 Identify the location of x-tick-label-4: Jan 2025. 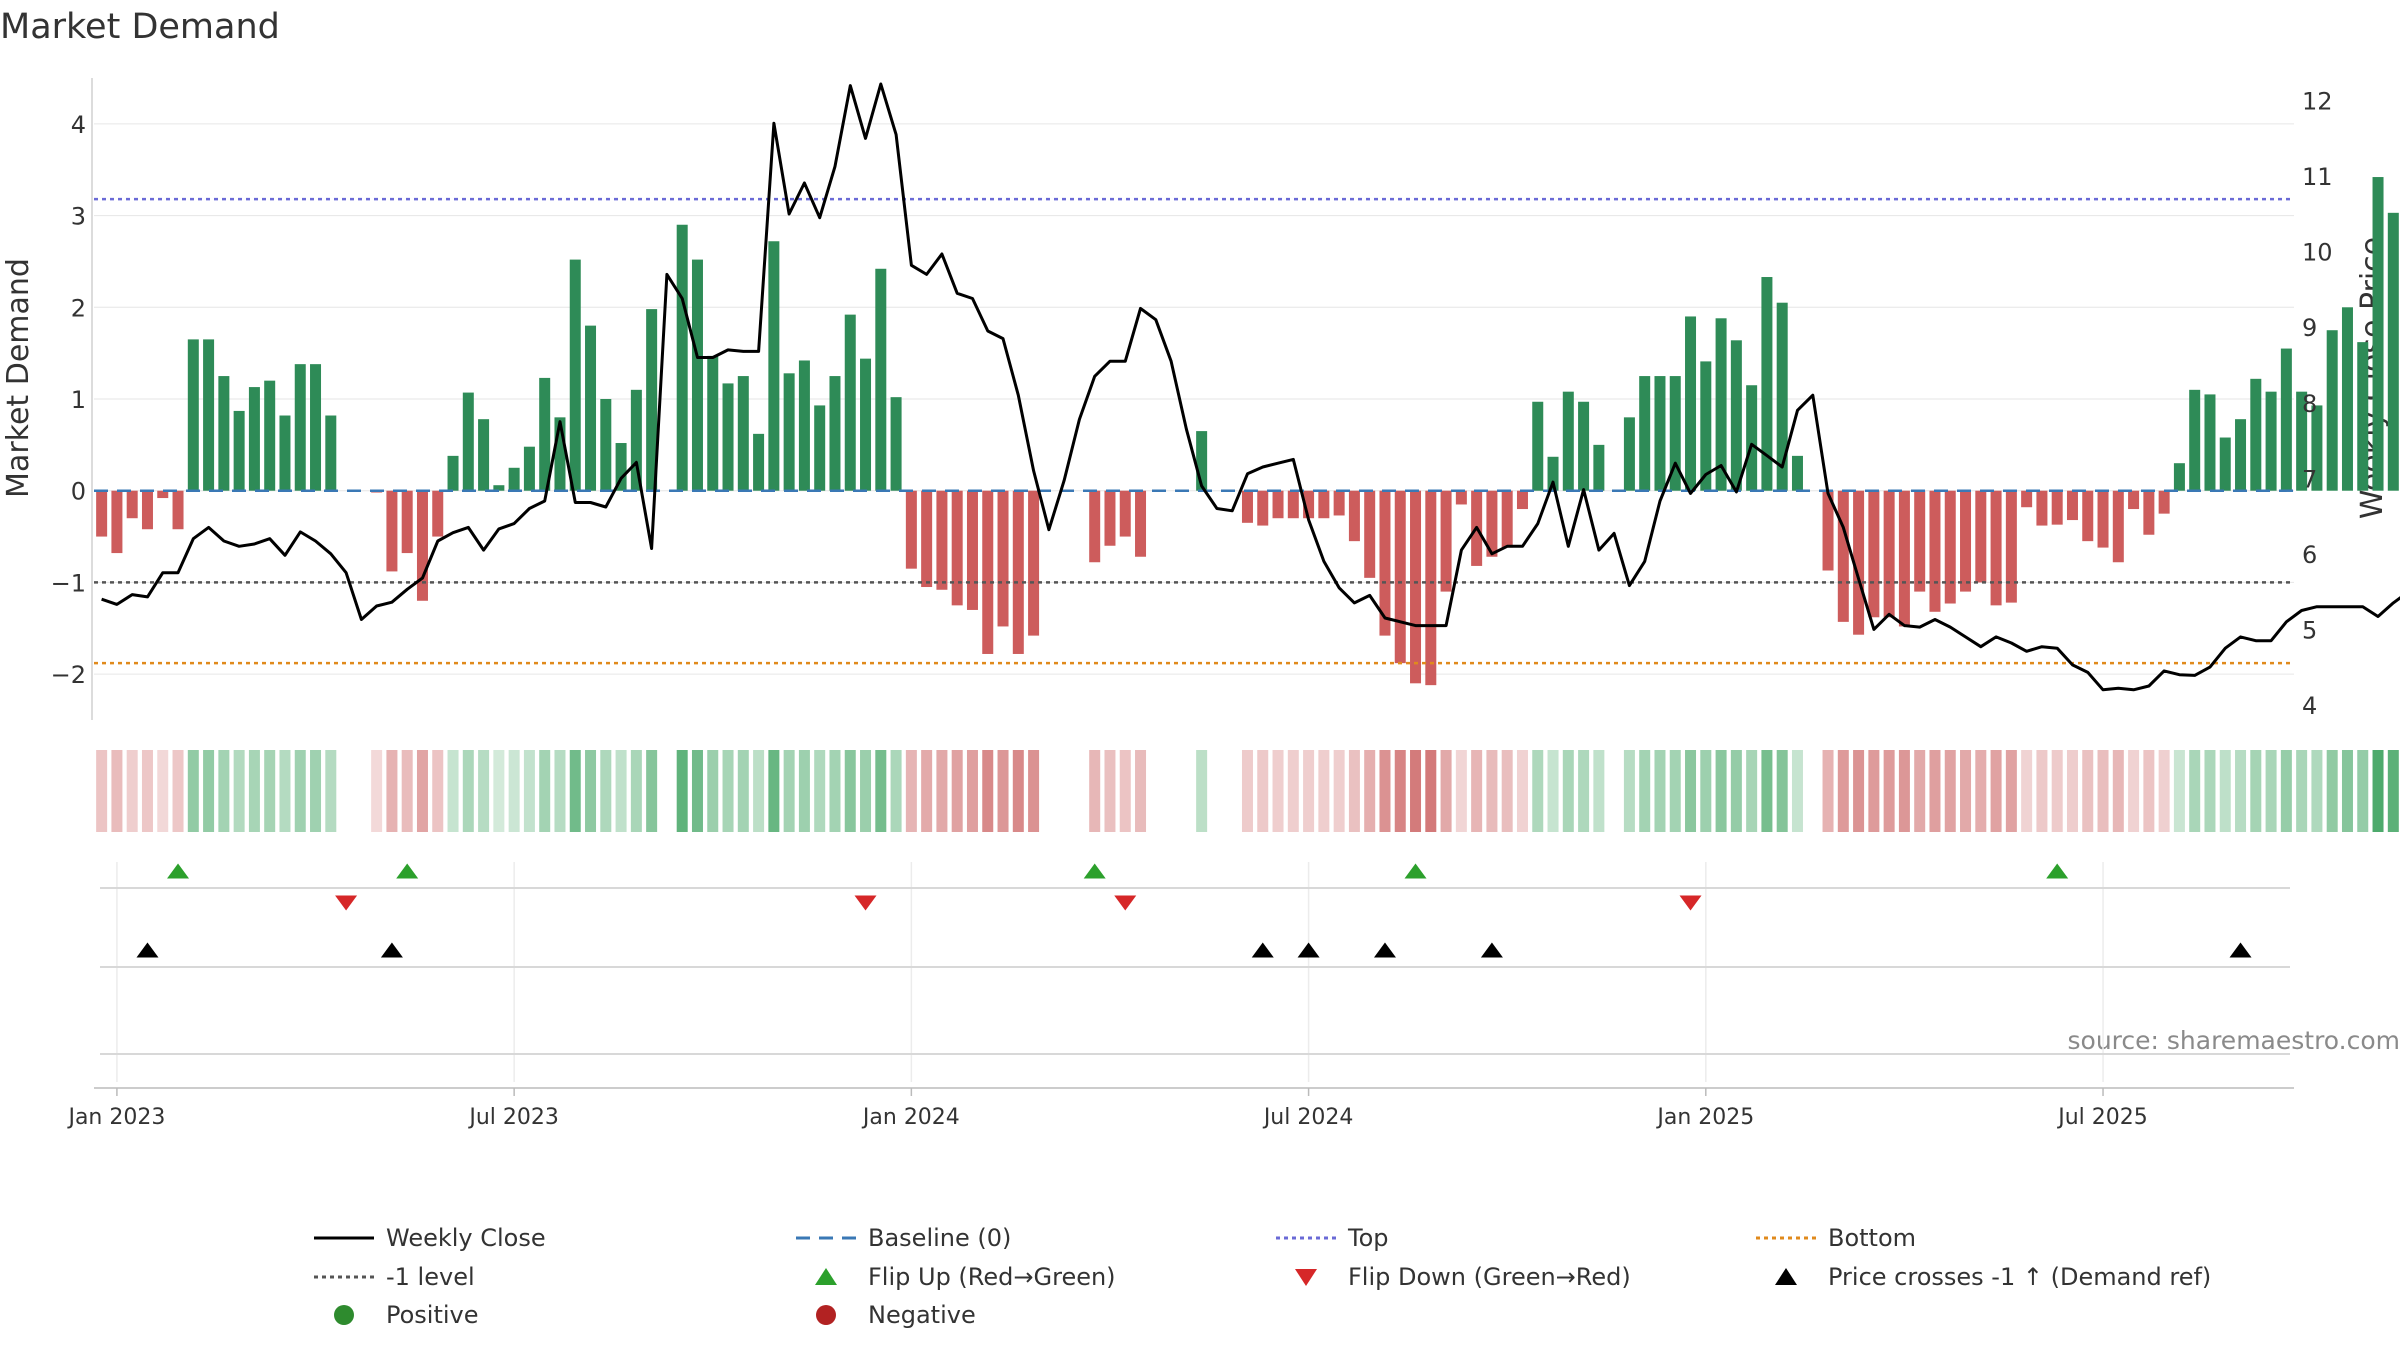
(1704, 1117).